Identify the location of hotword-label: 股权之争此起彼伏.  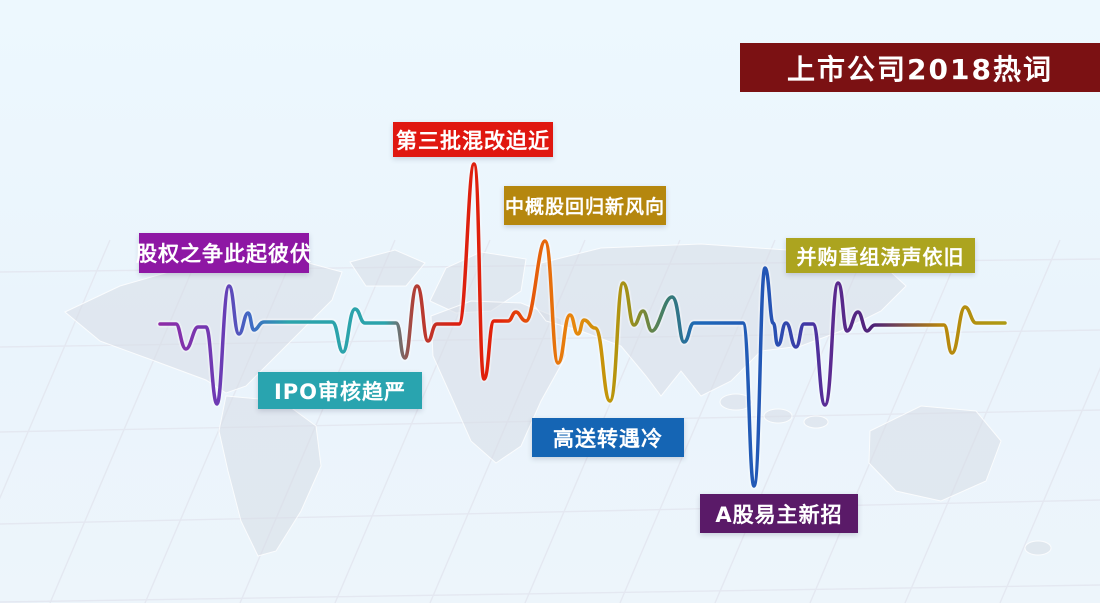
(224, 254).